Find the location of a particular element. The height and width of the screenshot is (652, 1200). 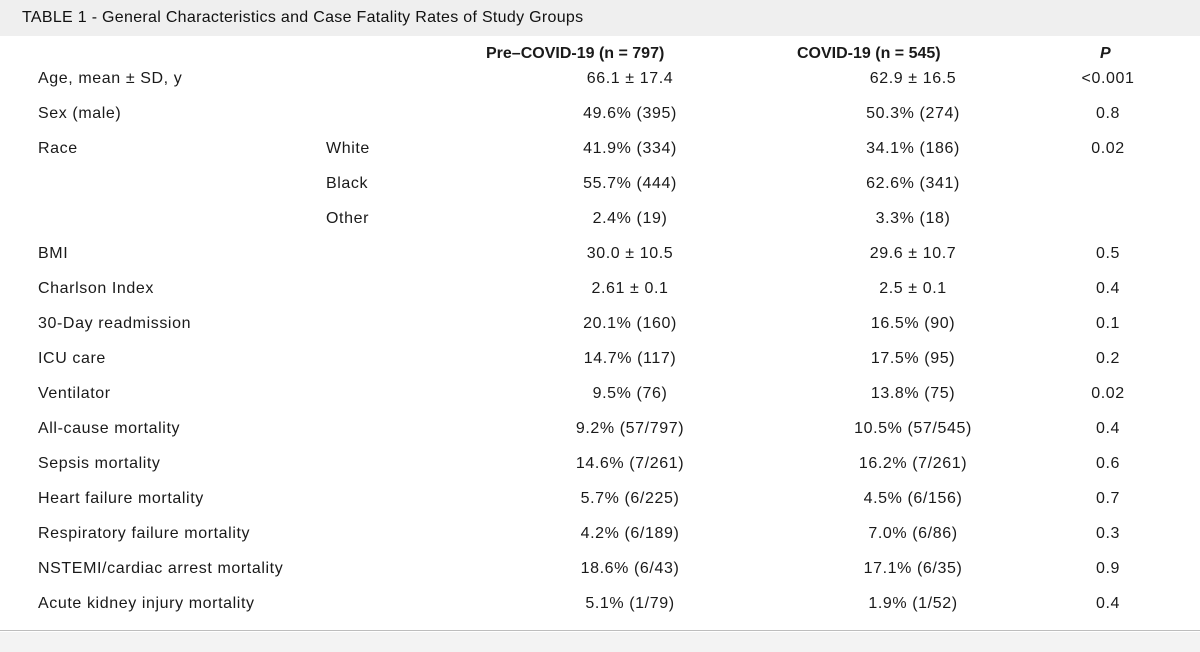

p-value: 0.7 is located at coordinates (1108, 498).